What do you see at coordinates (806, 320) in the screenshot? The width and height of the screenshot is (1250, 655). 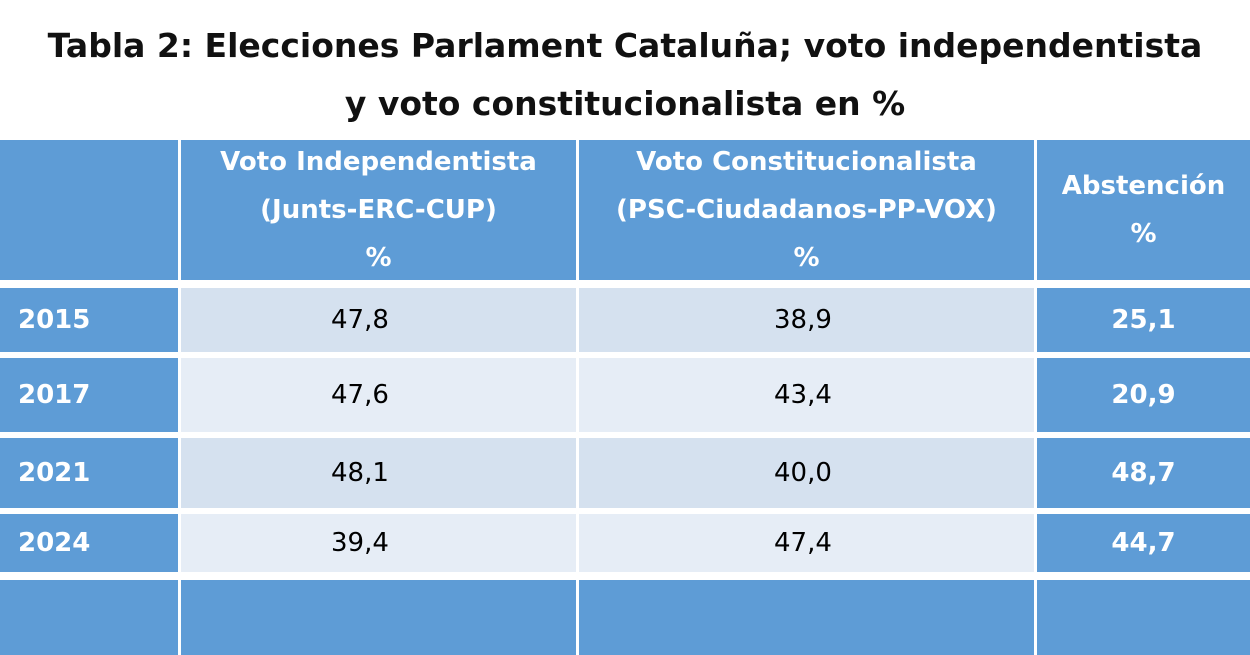 I see `data-cell: 38,9` at bounding box center [806, 320].